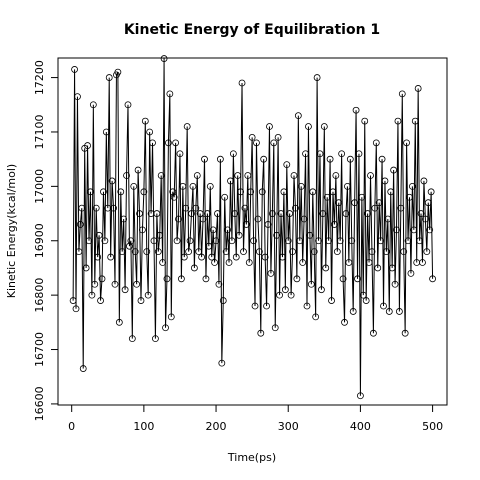 The height and width of the screenshot is (480, 480). I want to click on y-tick-label: 16900, so click(39, 240).